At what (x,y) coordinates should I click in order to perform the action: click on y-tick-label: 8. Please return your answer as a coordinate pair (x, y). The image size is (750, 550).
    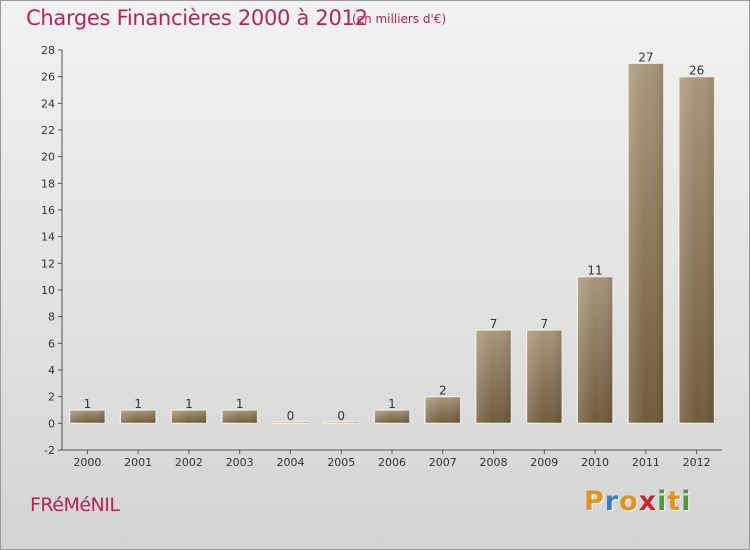
    Looking at the image, I should click on (51, 317).